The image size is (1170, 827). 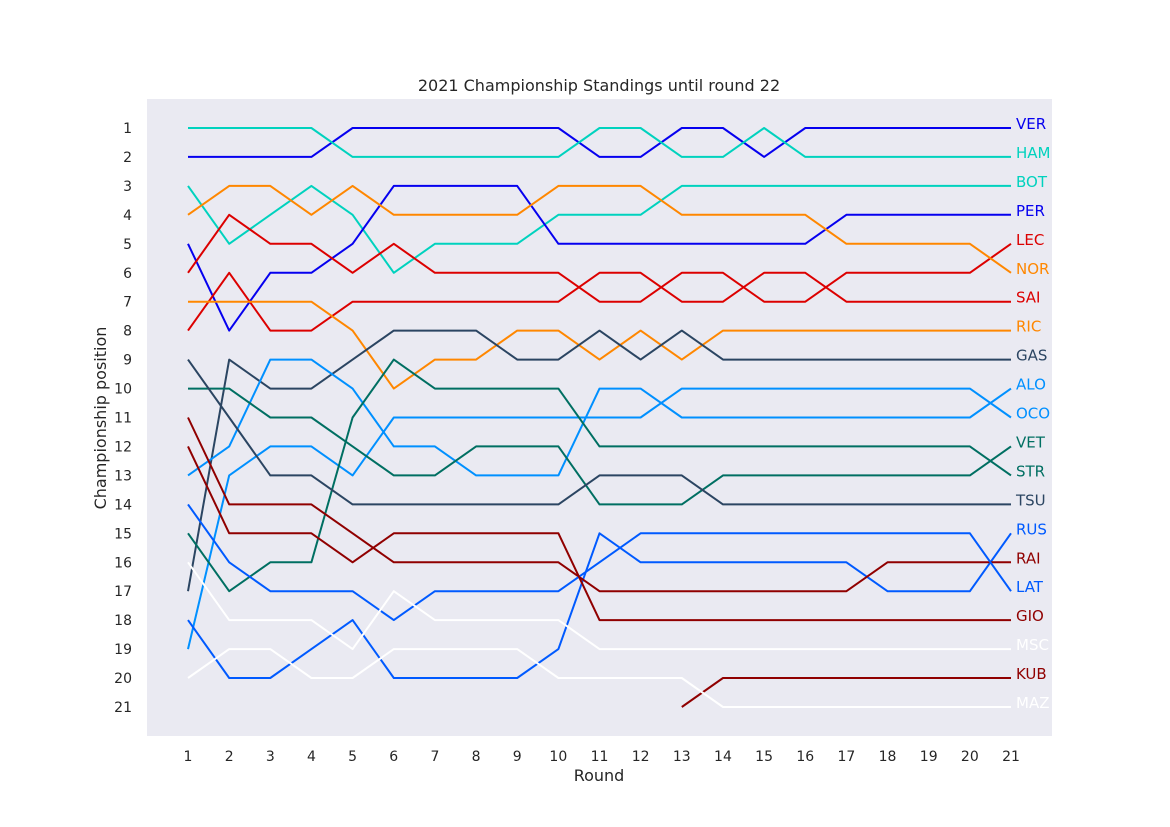 I want to click on x-tick-label: 15, so click(x=764, y=757).